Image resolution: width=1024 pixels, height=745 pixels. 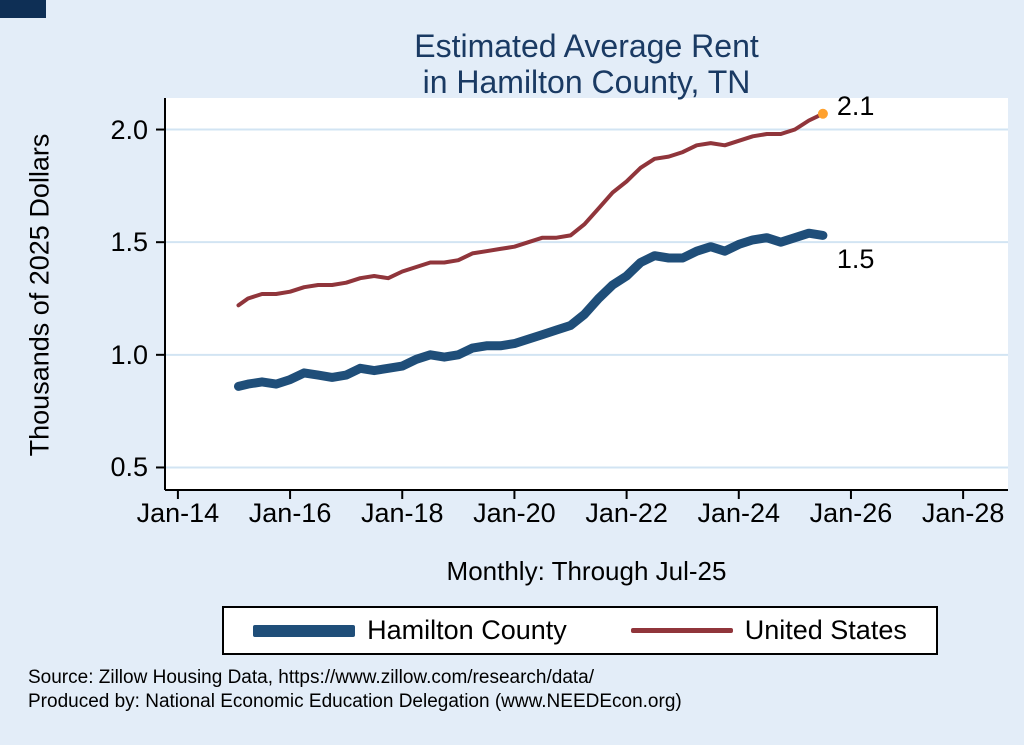 I want to click on x-tick-label: Jan-14, so click(x=178, y=513).